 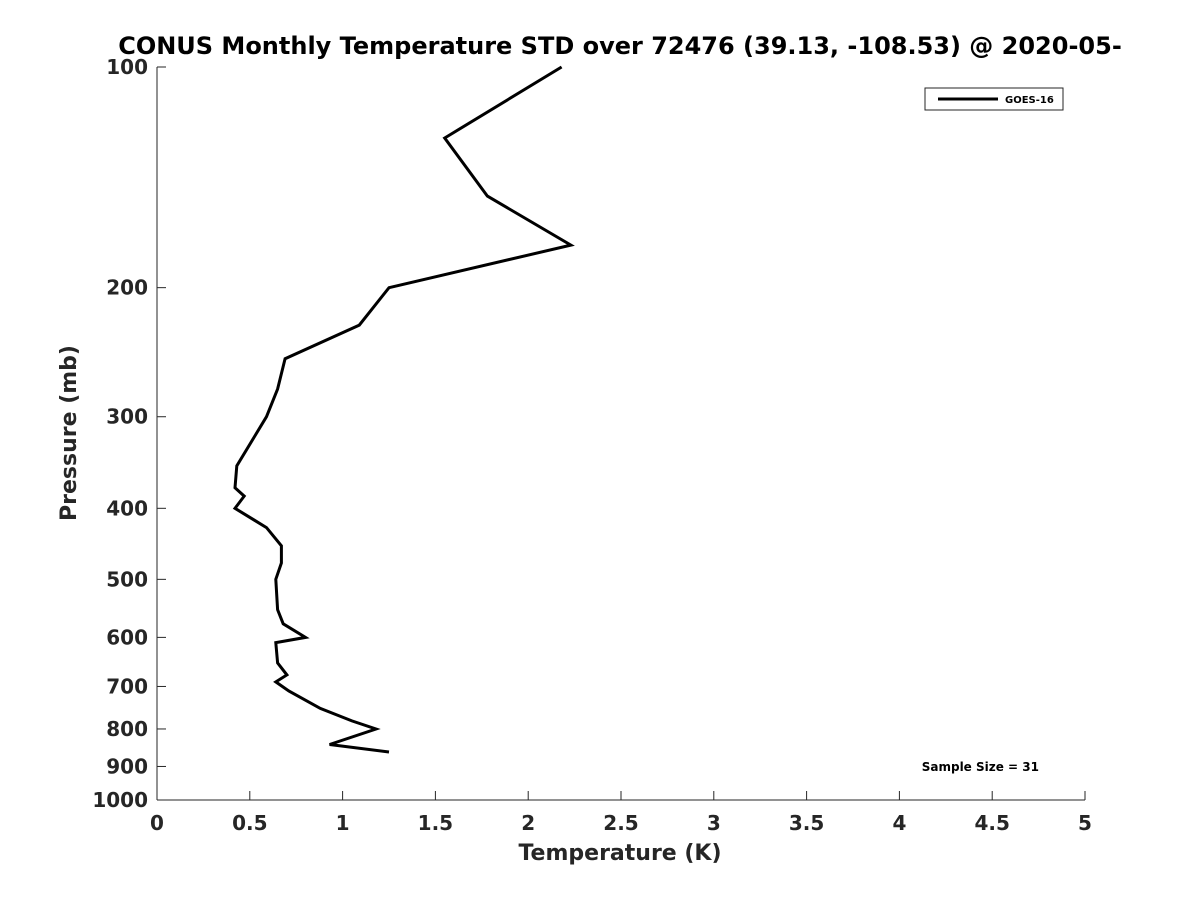 What do you see at coordinates (435, 823) in the screenshot?
I see `x-tick-label: 1.5` at bounding box center [435, 823].